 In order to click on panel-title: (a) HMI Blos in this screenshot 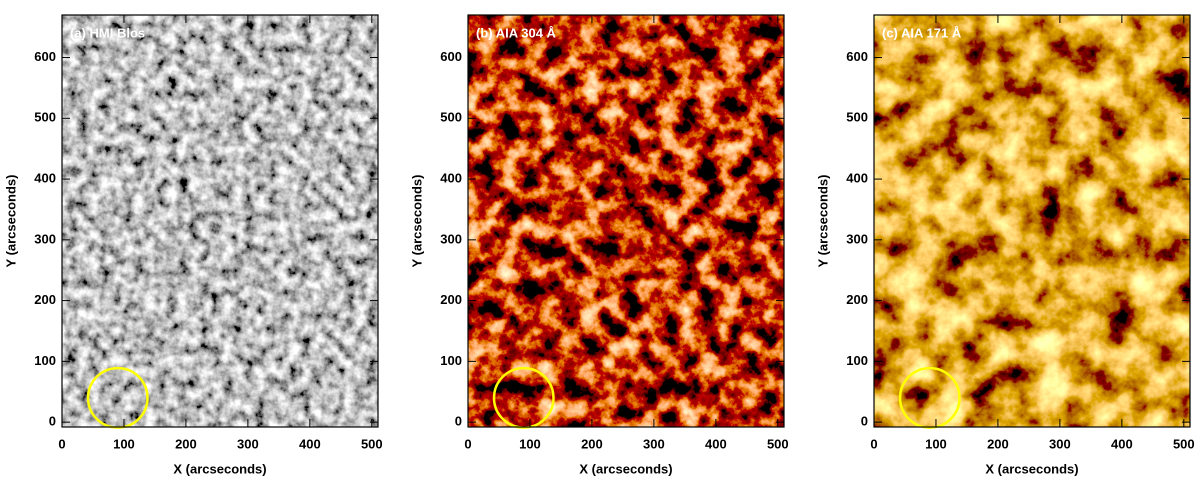, I will do `click(107, 32)`.